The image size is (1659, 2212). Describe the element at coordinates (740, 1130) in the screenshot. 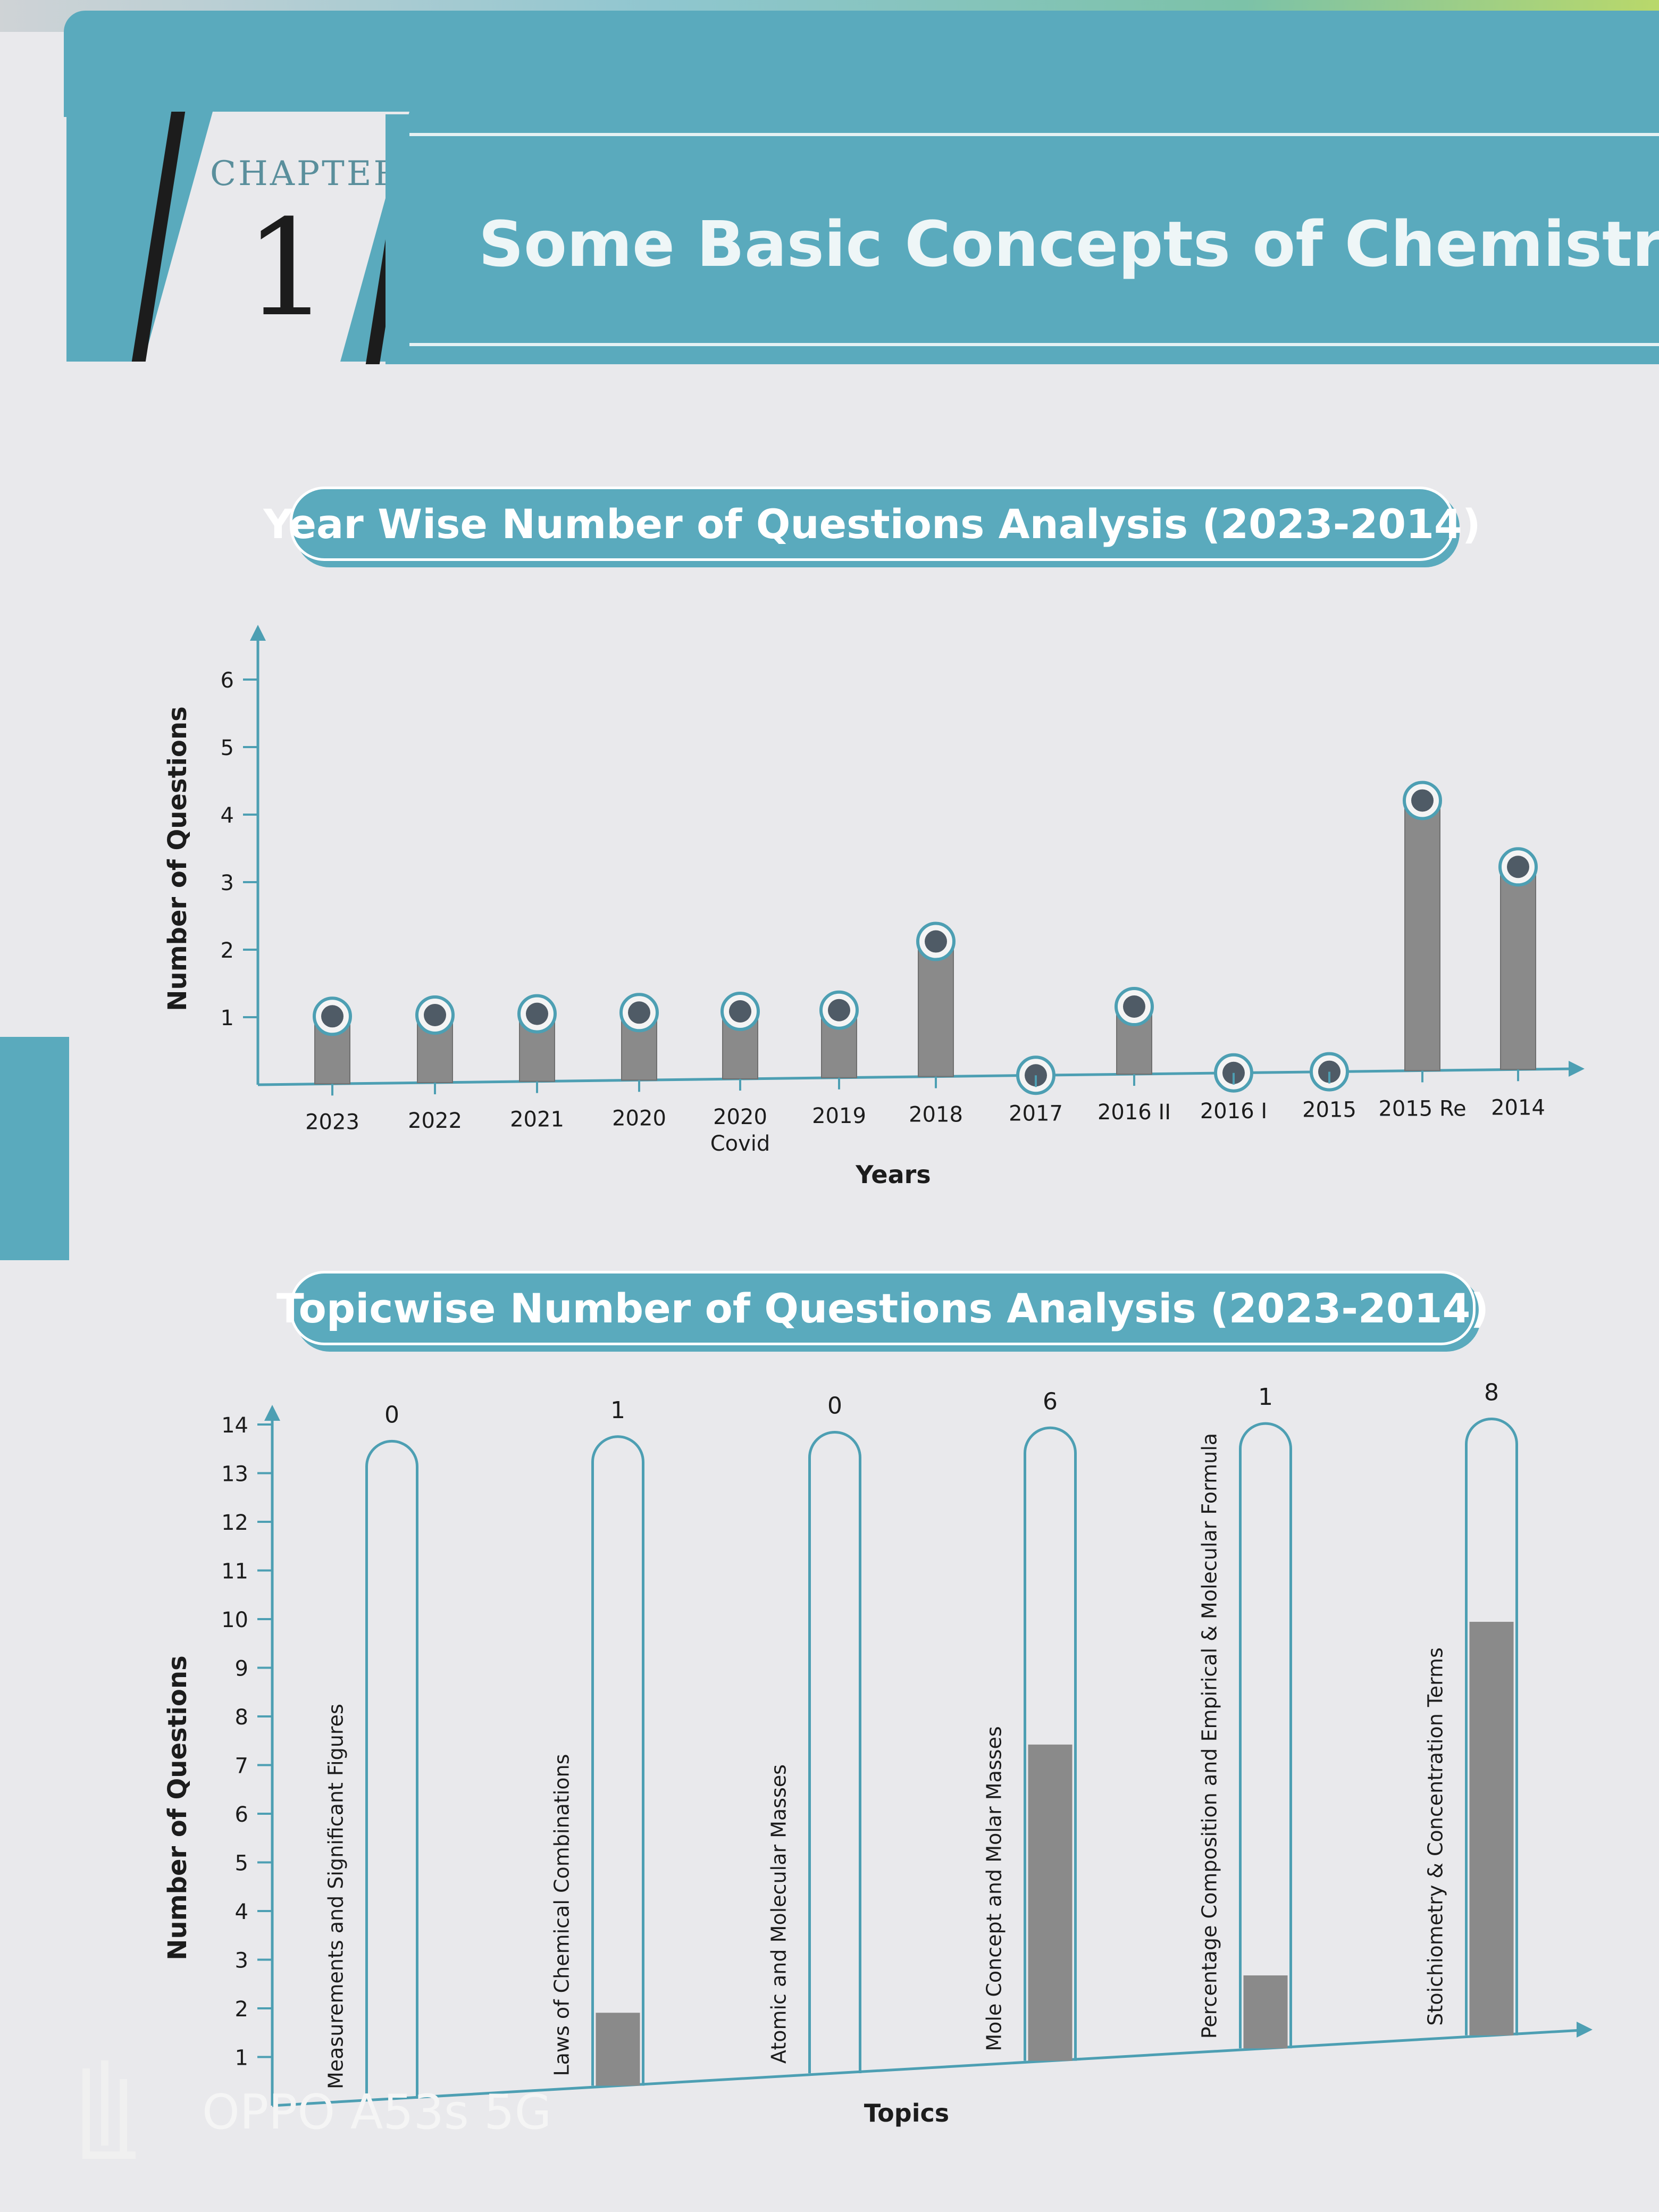

I see `chart1-x-tick-label: 2020 Covid` at that location.